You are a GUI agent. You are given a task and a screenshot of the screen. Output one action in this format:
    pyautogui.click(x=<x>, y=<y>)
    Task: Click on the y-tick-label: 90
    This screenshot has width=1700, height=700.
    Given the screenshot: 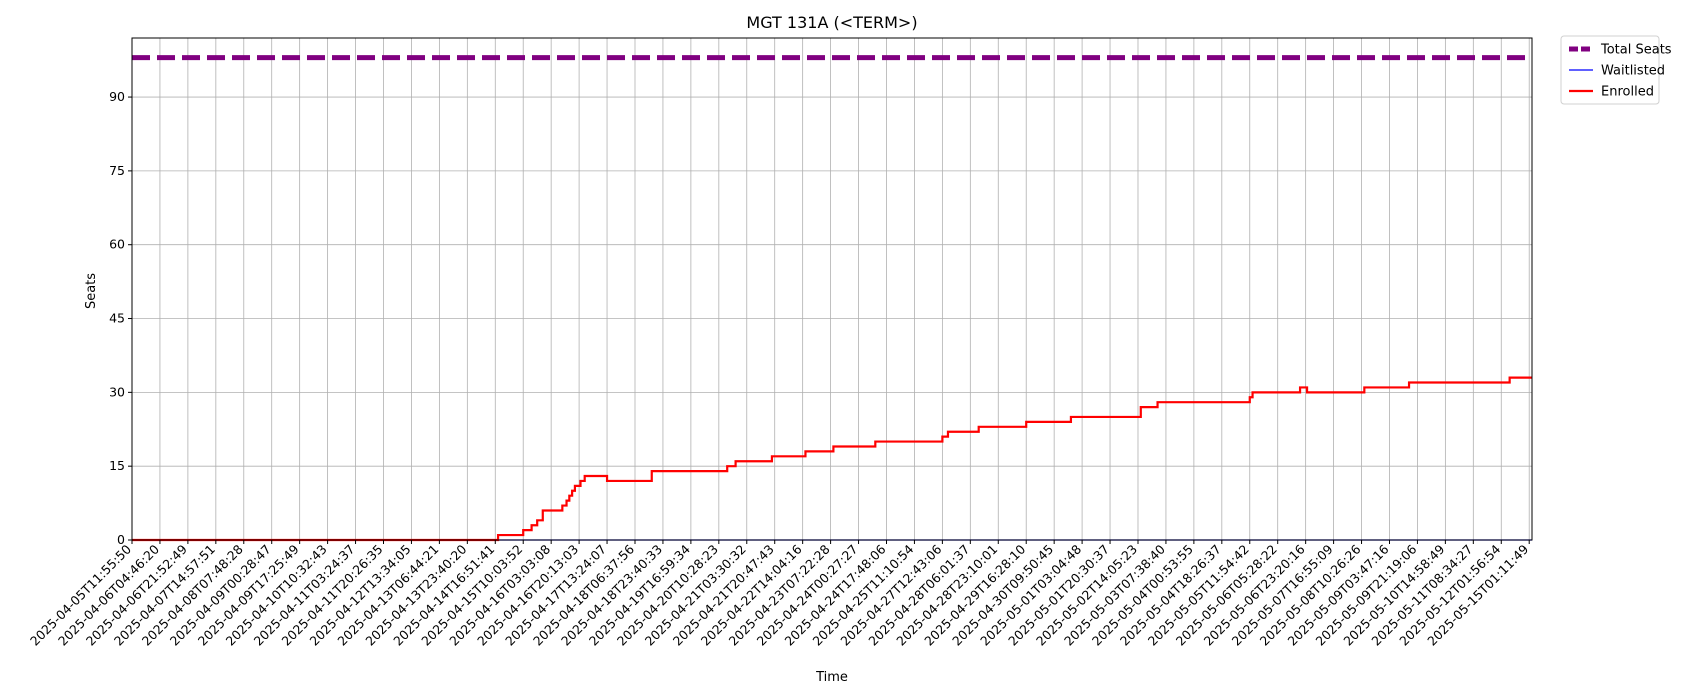 What is the action you would take?
    pyautogui.click(x=117, y=96)
    